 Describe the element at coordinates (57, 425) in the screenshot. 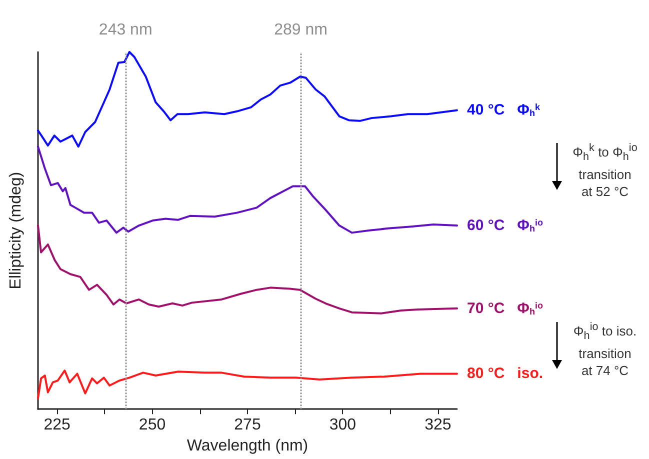

I see `x-tick-label: 225` at that location.